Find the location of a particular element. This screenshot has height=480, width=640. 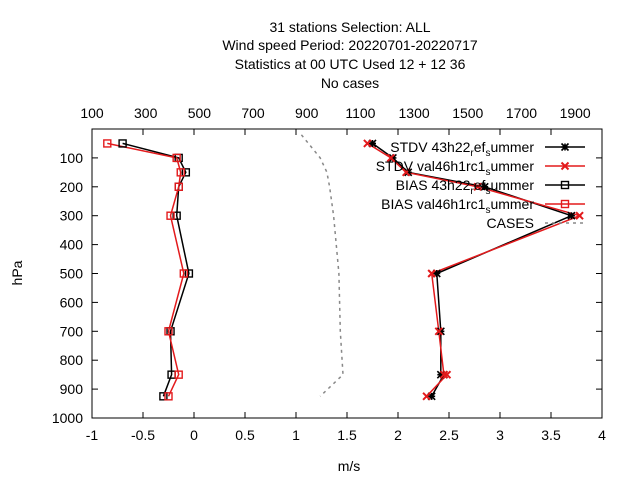

legend-label: CASES is located at coordinates (510, 223).